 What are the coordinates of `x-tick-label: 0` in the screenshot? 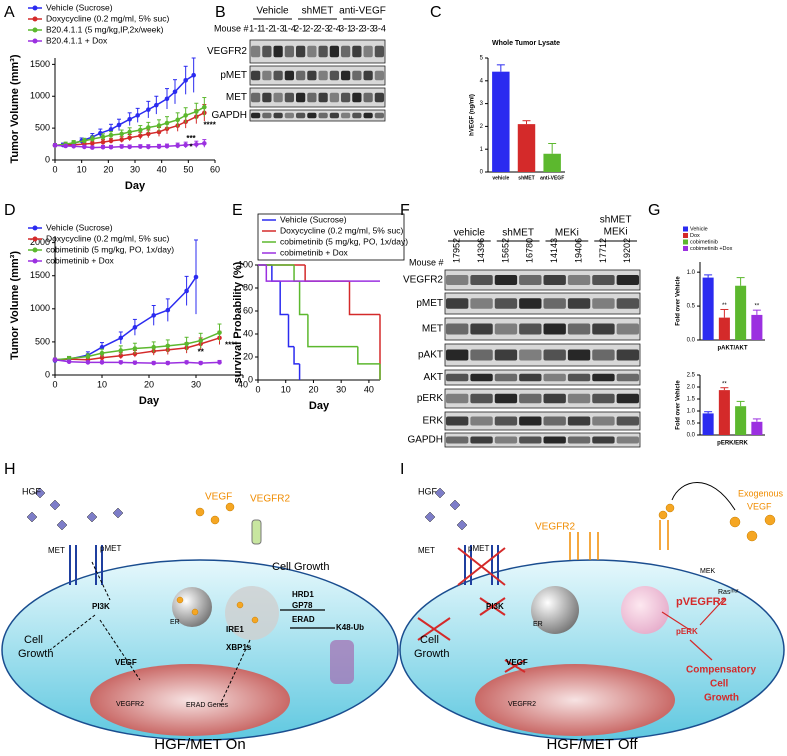 It's located at (54, 169).